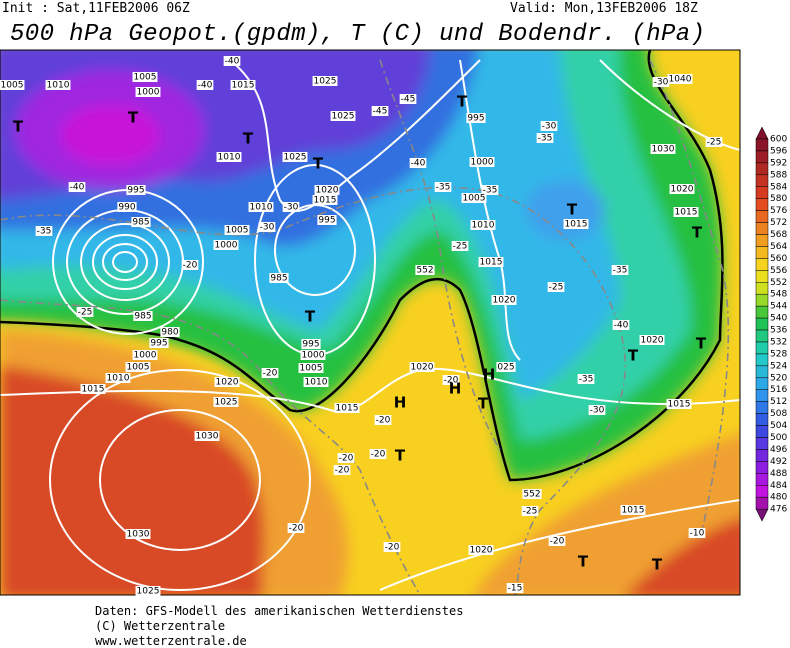  Describe the element at coordinates (160, 626) in the screenshot. I see `footer-line: (C) Wetterzentrale` at that location.